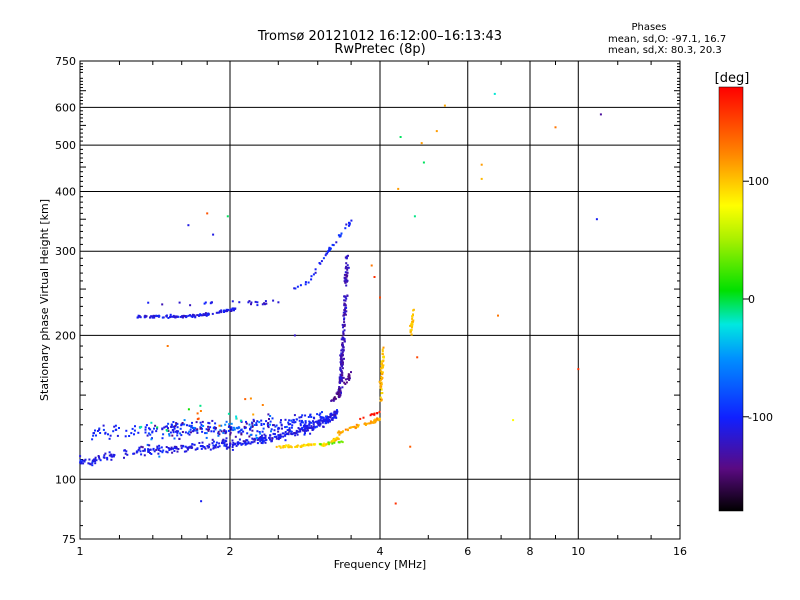  I want to click on y-tick-label: 300, so click(65, 251).